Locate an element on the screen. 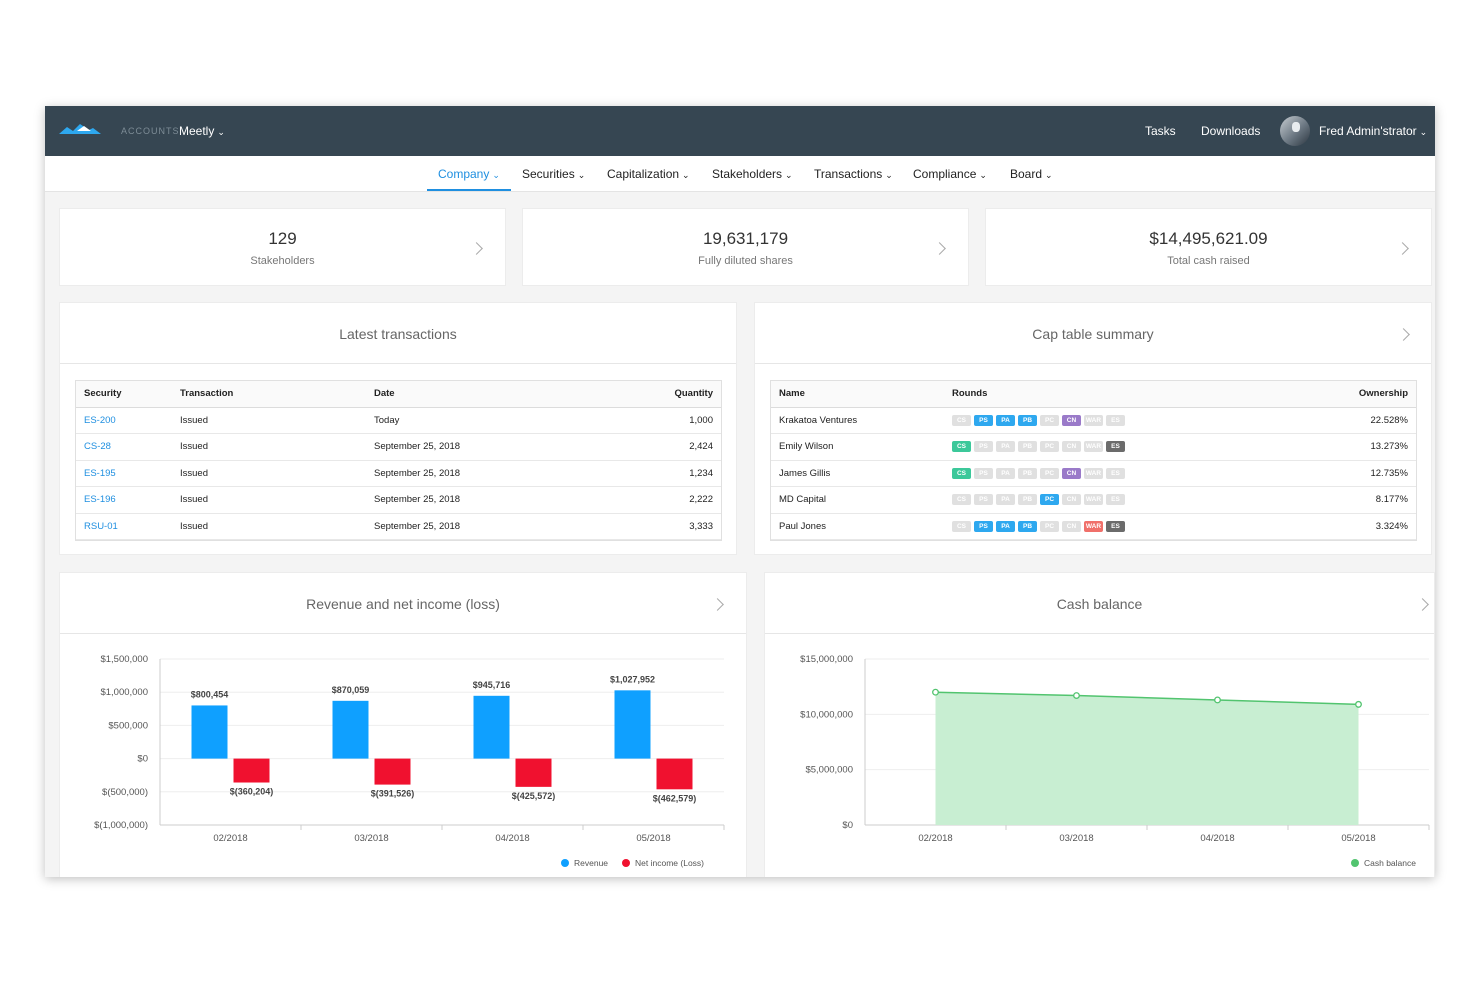  cash-line is located at coordinates (1147, 698).